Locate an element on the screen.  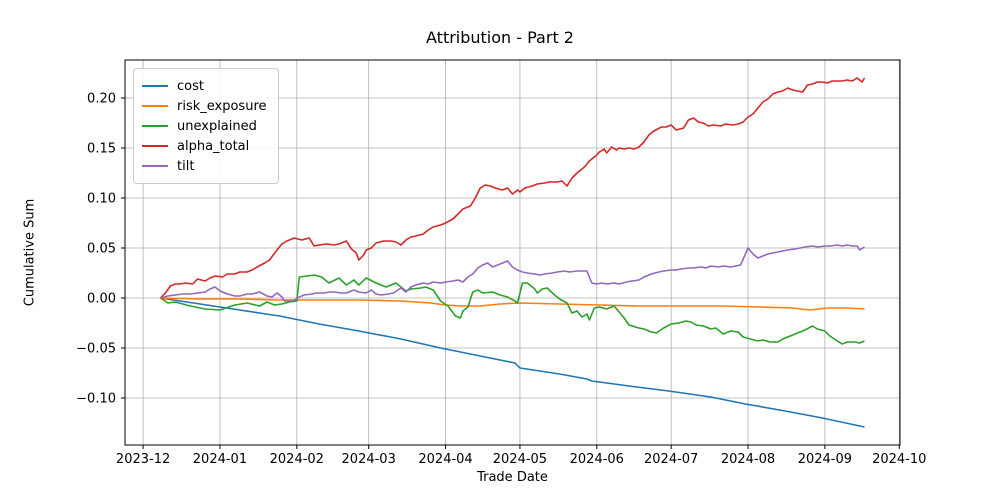
series-line-risk_exposure is located at coordinates (512, 304).